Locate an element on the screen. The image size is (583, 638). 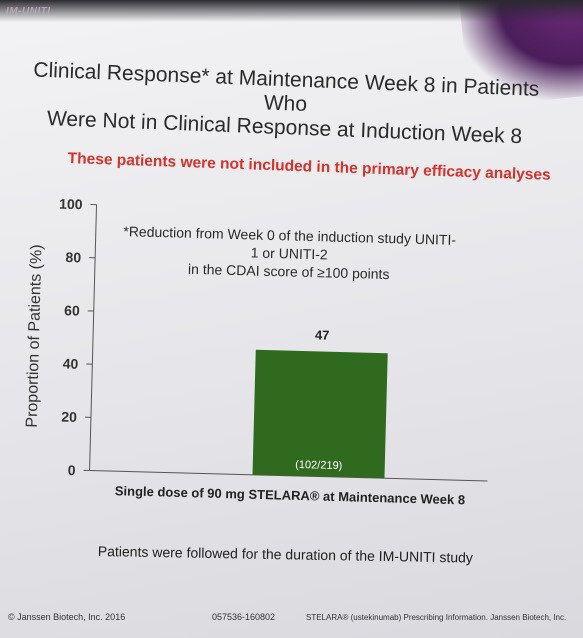
bar-value-label: 47 is located at coordinates (322, 334).